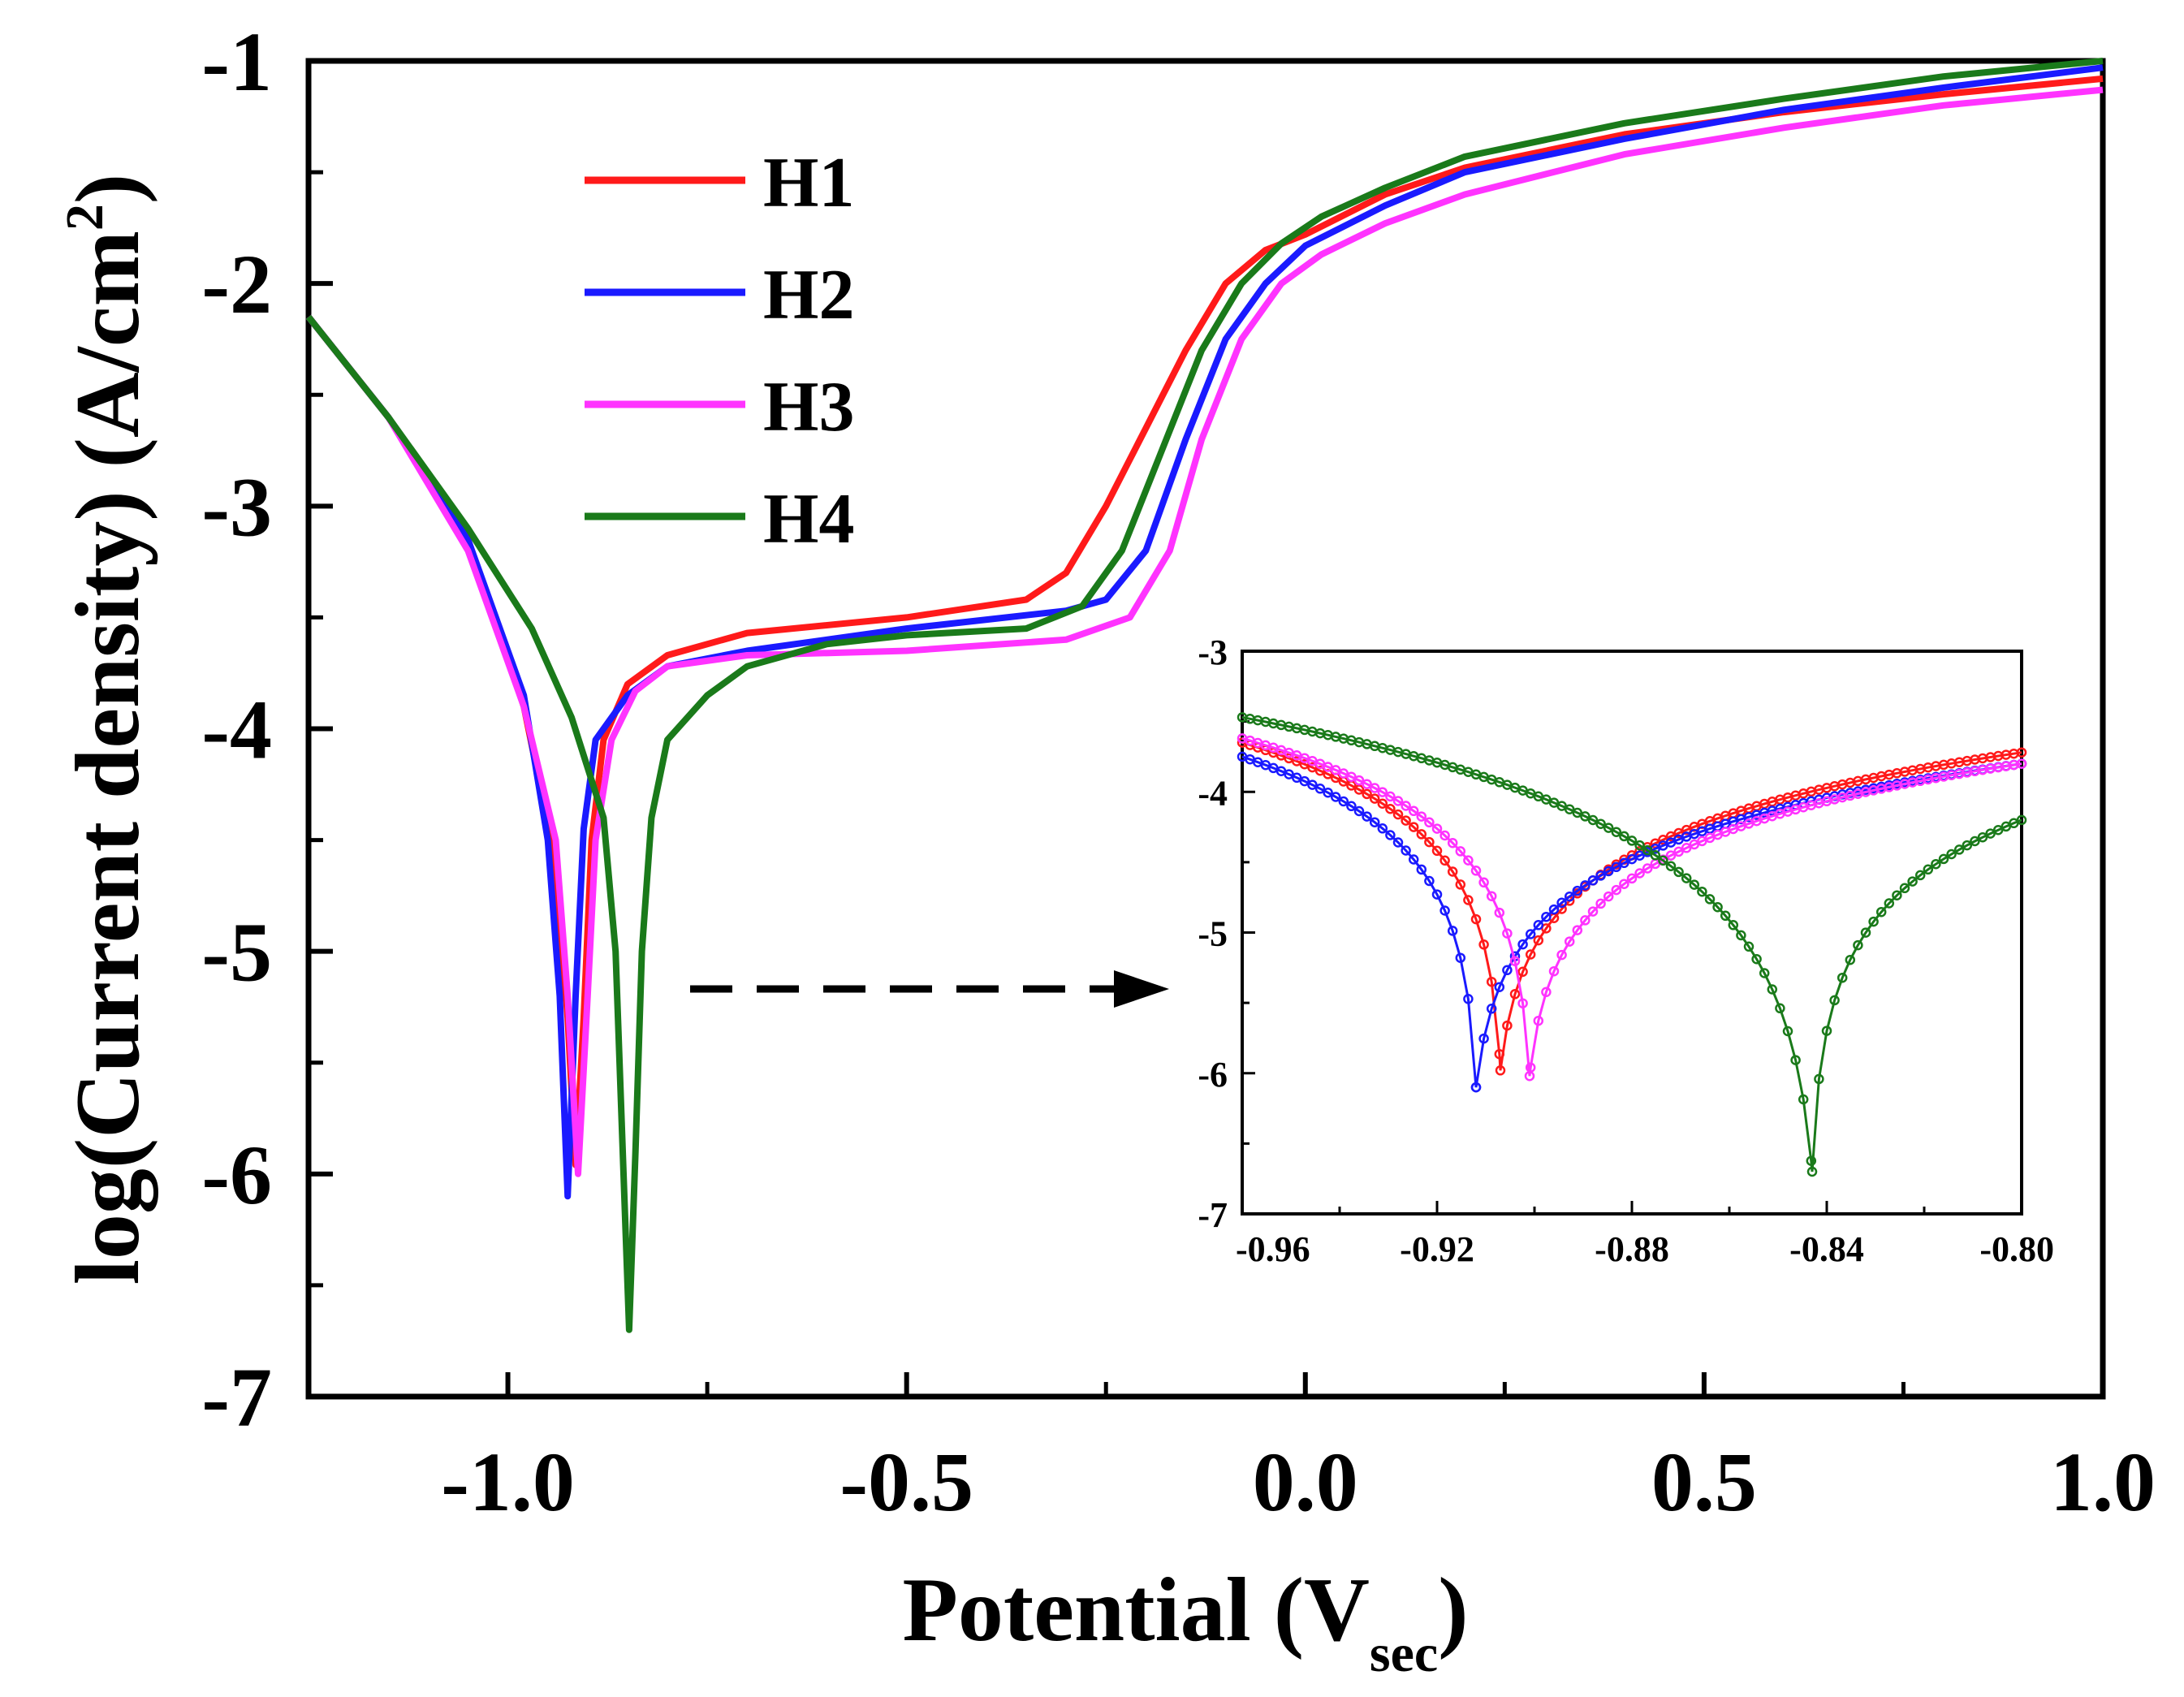  Describe the element at coordinates (236, 62) in the screenshot. I see `y-tick-label: -1` at that location.